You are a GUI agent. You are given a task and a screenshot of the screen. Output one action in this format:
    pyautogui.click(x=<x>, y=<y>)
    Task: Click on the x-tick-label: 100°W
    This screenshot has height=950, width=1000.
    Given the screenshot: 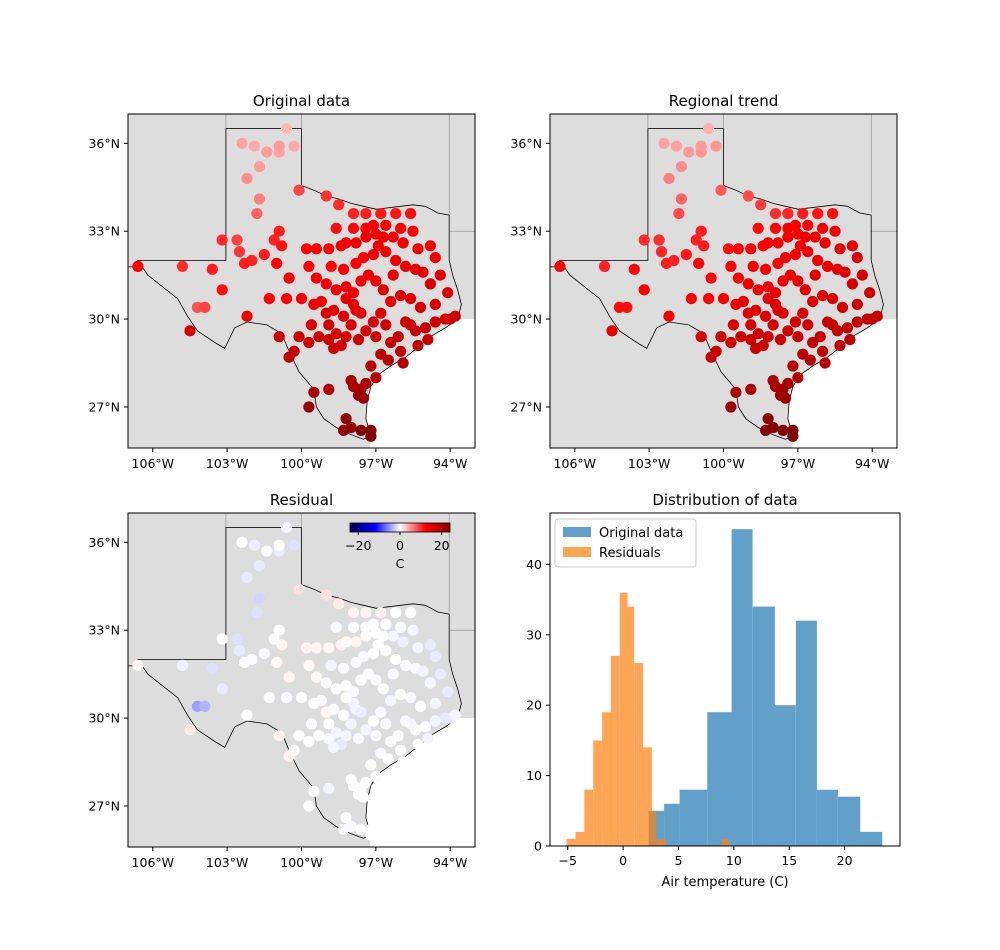 What is the action you would take?
    pyautogui.click(x=723, y=463)
    